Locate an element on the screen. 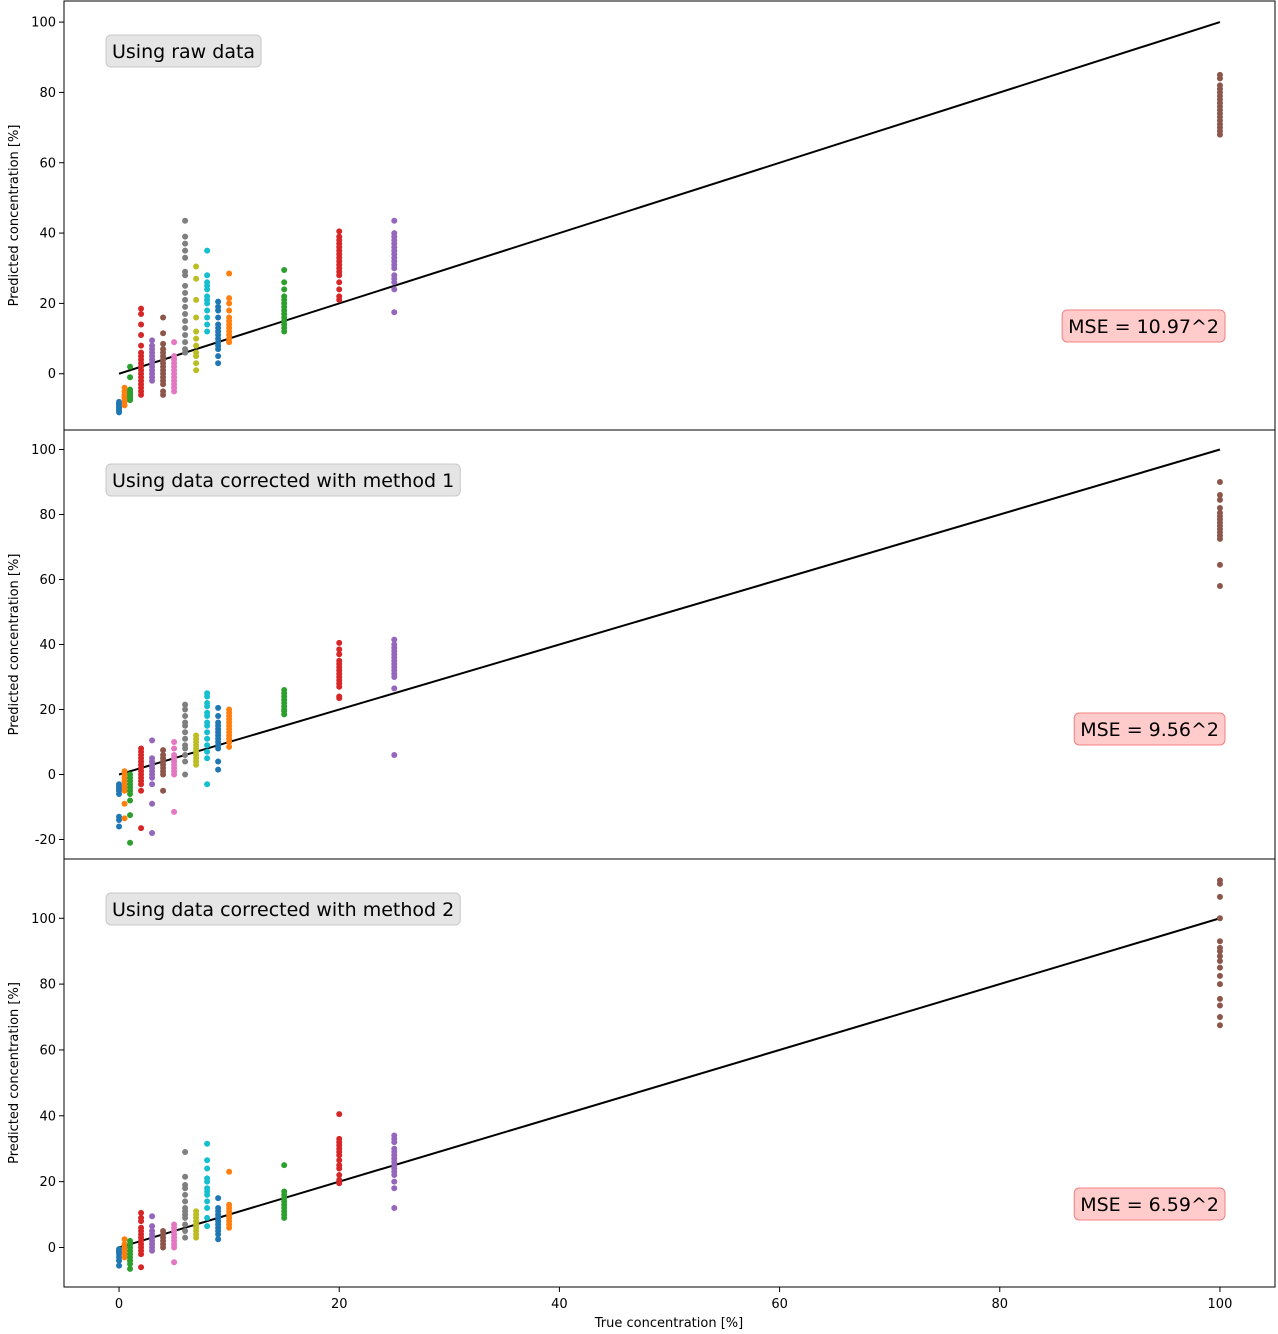  panel-title-box is located at coordinates (283, 480).